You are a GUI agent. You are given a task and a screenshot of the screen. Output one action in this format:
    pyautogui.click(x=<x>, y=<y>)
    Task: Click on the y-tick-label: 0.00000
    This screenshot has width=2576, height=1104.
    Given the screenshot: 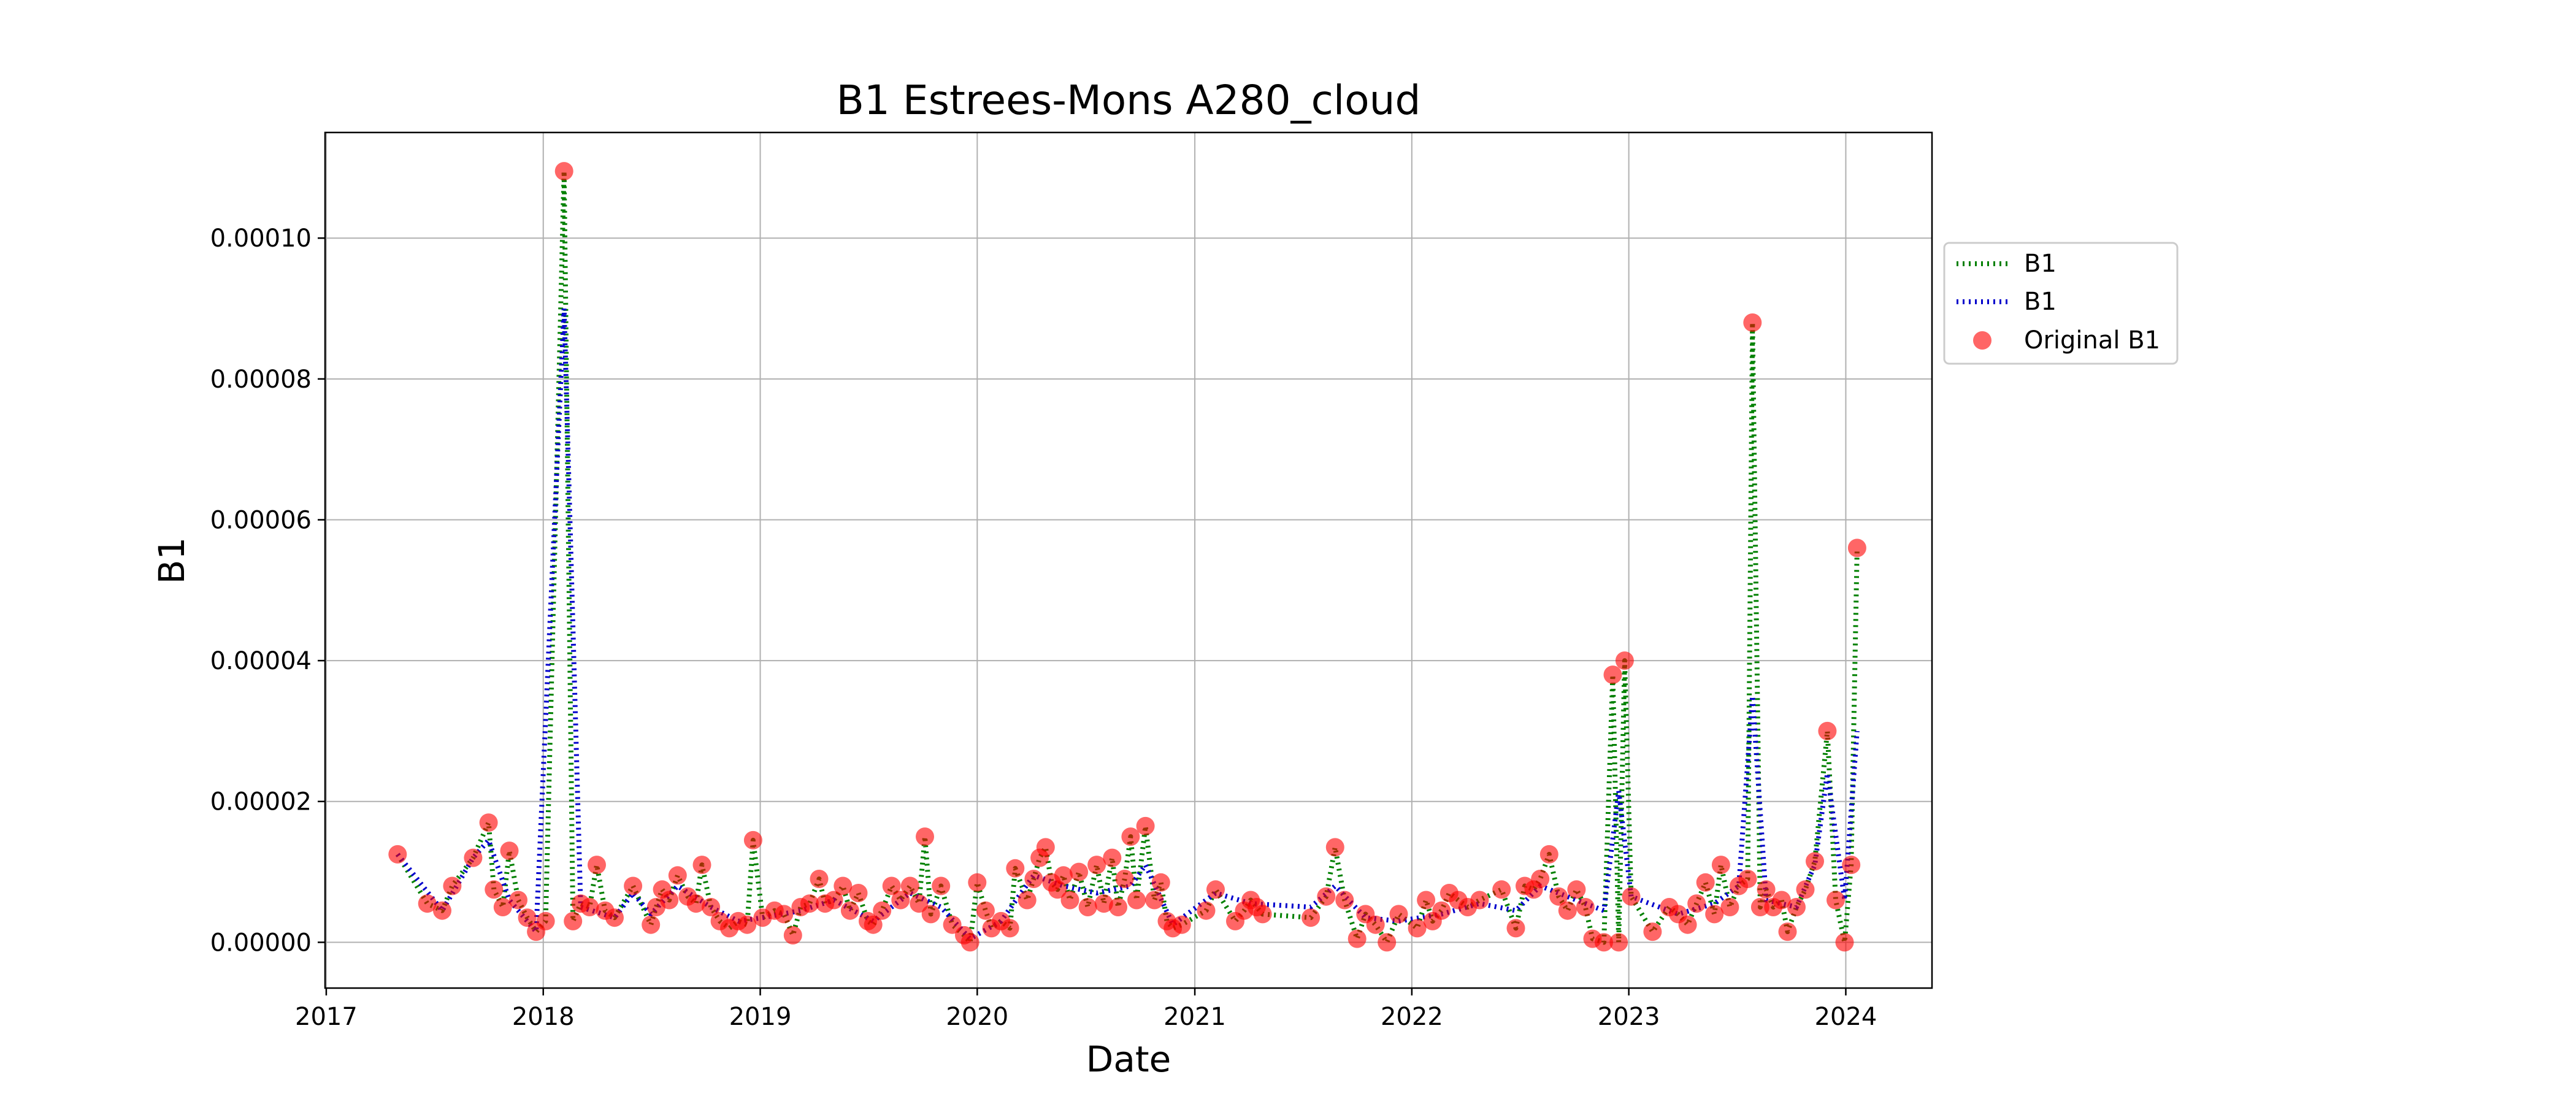 What is the action you would take?
    pyautogui.click(x=261, y=943)
    